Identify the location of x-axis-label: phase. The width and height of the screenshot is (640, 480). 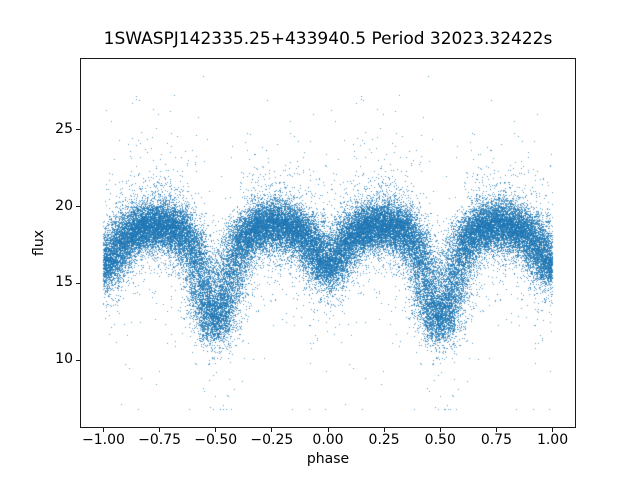
(328, 459).